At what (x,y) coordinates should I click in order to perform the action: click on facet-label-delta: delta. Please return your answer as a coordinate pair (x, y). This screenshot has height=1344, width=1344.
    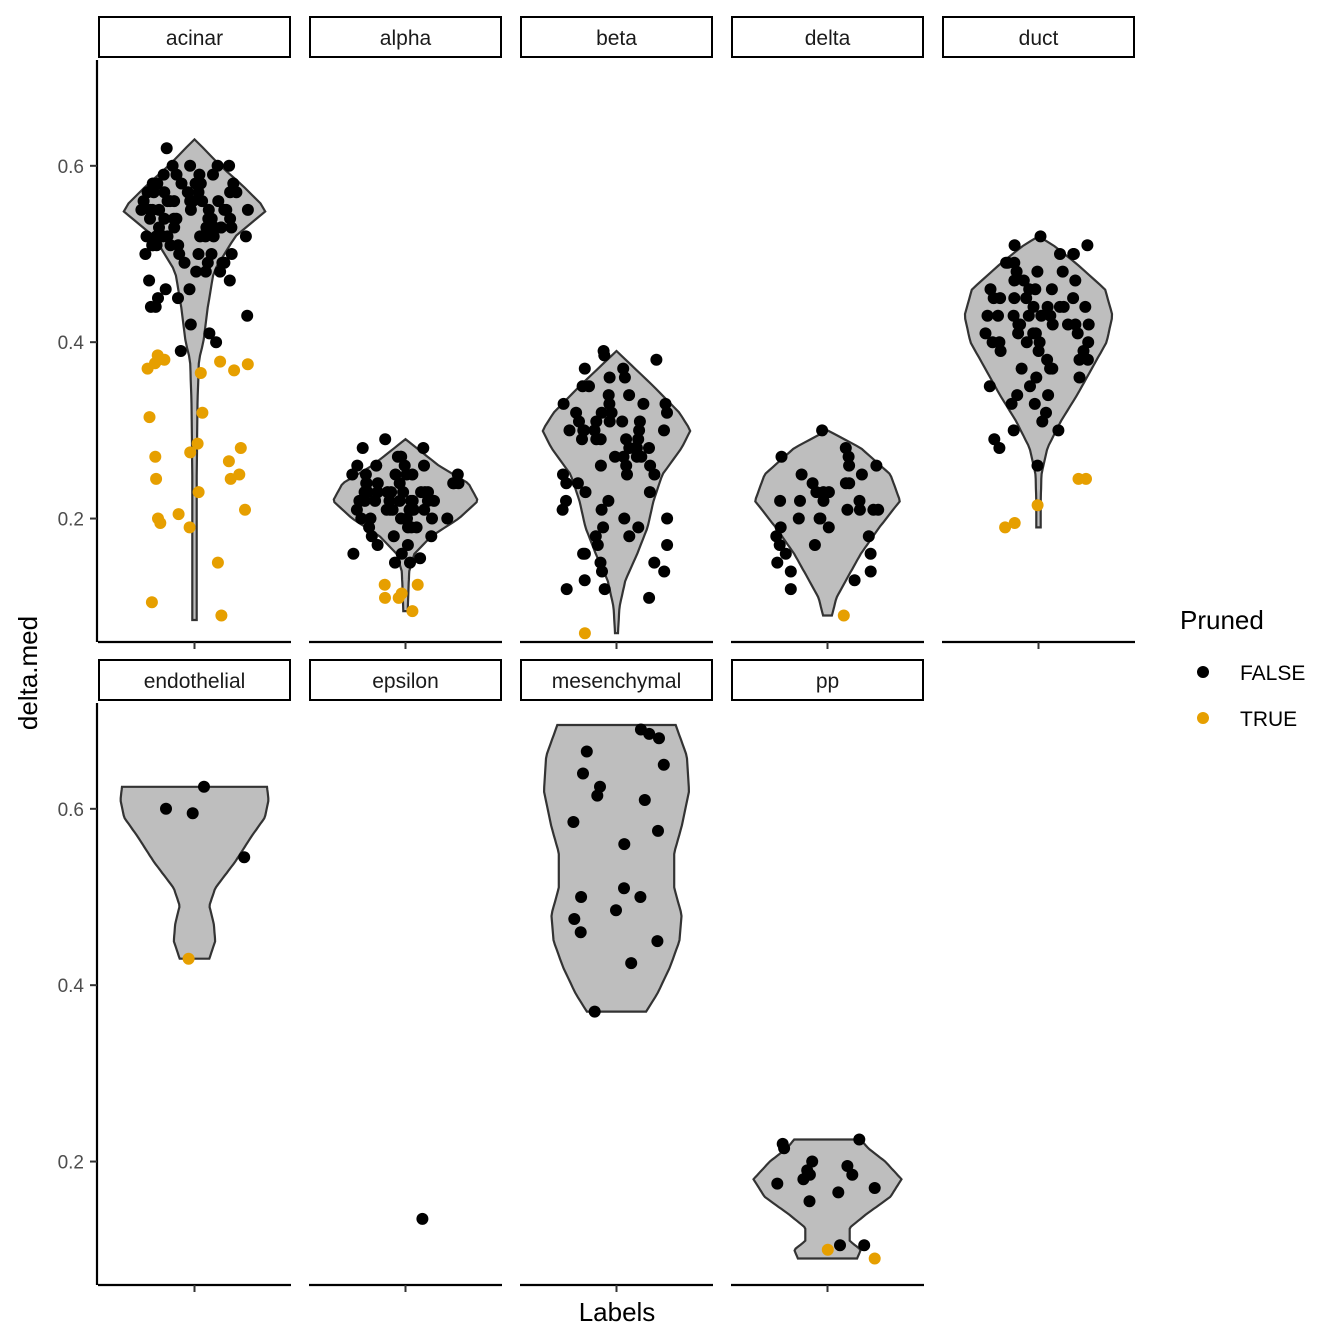
    Looking at the image, I should click on (828, 38).